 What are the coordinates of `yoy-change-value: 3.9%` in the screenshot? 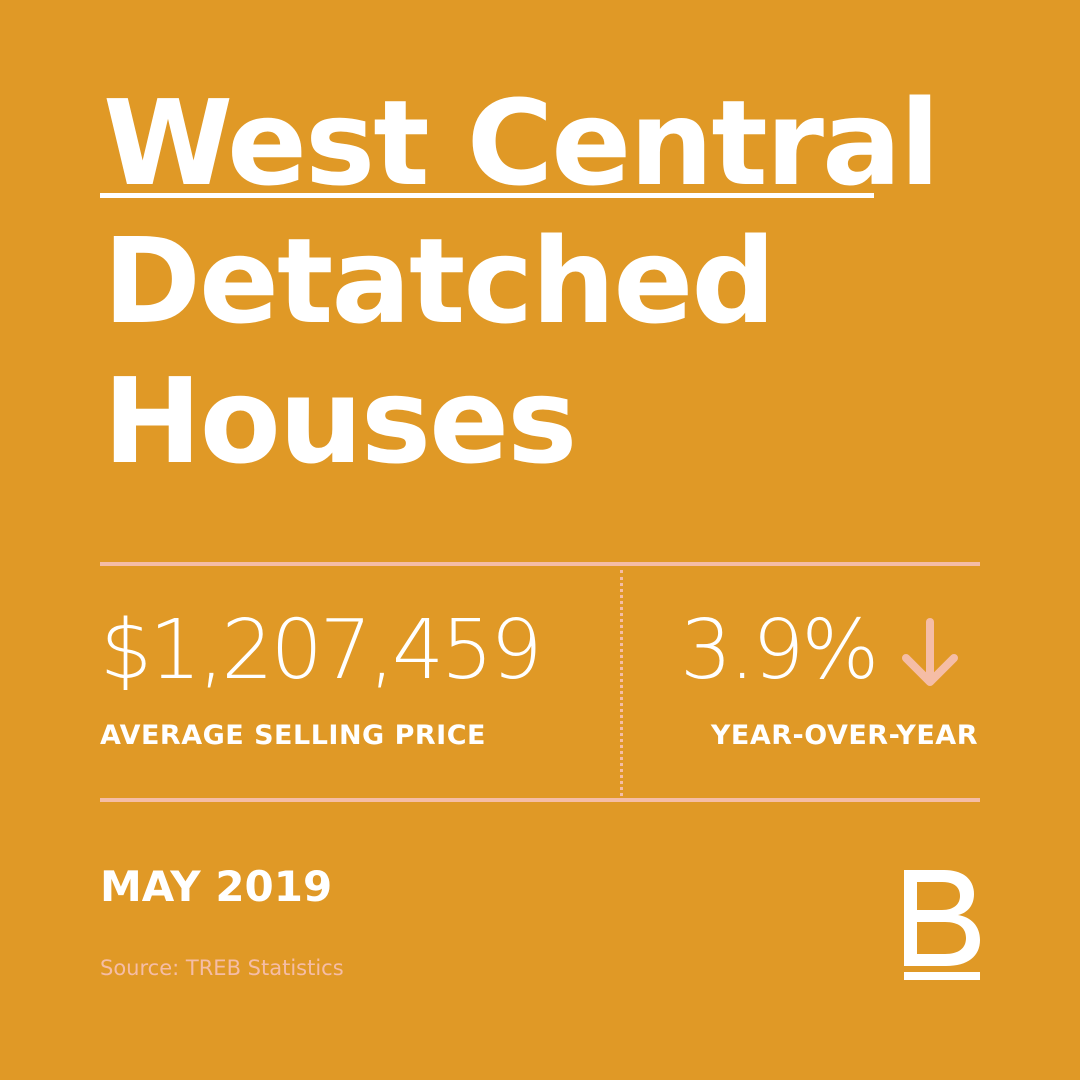 It's located at (779, 650).